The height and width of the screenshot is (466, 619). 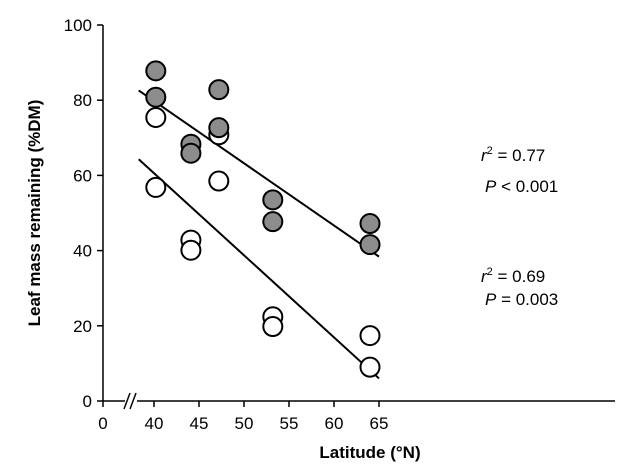 What do you see at coordinates (513, 155) in the screenshot?
I see `r-squared-label-top: r2 = 0.77` at bounding box center [513, 155].